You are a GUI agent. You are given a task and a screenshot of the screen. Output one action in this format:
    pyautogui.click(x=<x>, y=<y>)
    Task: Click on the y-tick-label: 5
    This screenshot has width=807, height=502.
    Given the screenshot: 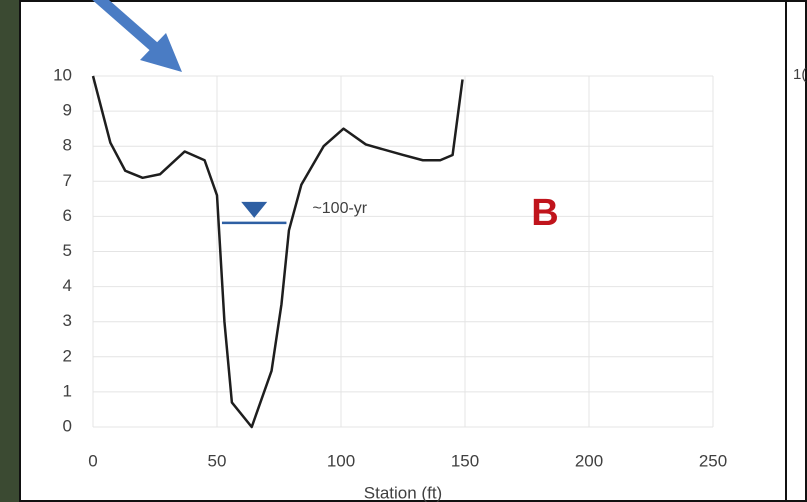 What is the action you would take?
    pyautogui.click(x=67, y=250)
    